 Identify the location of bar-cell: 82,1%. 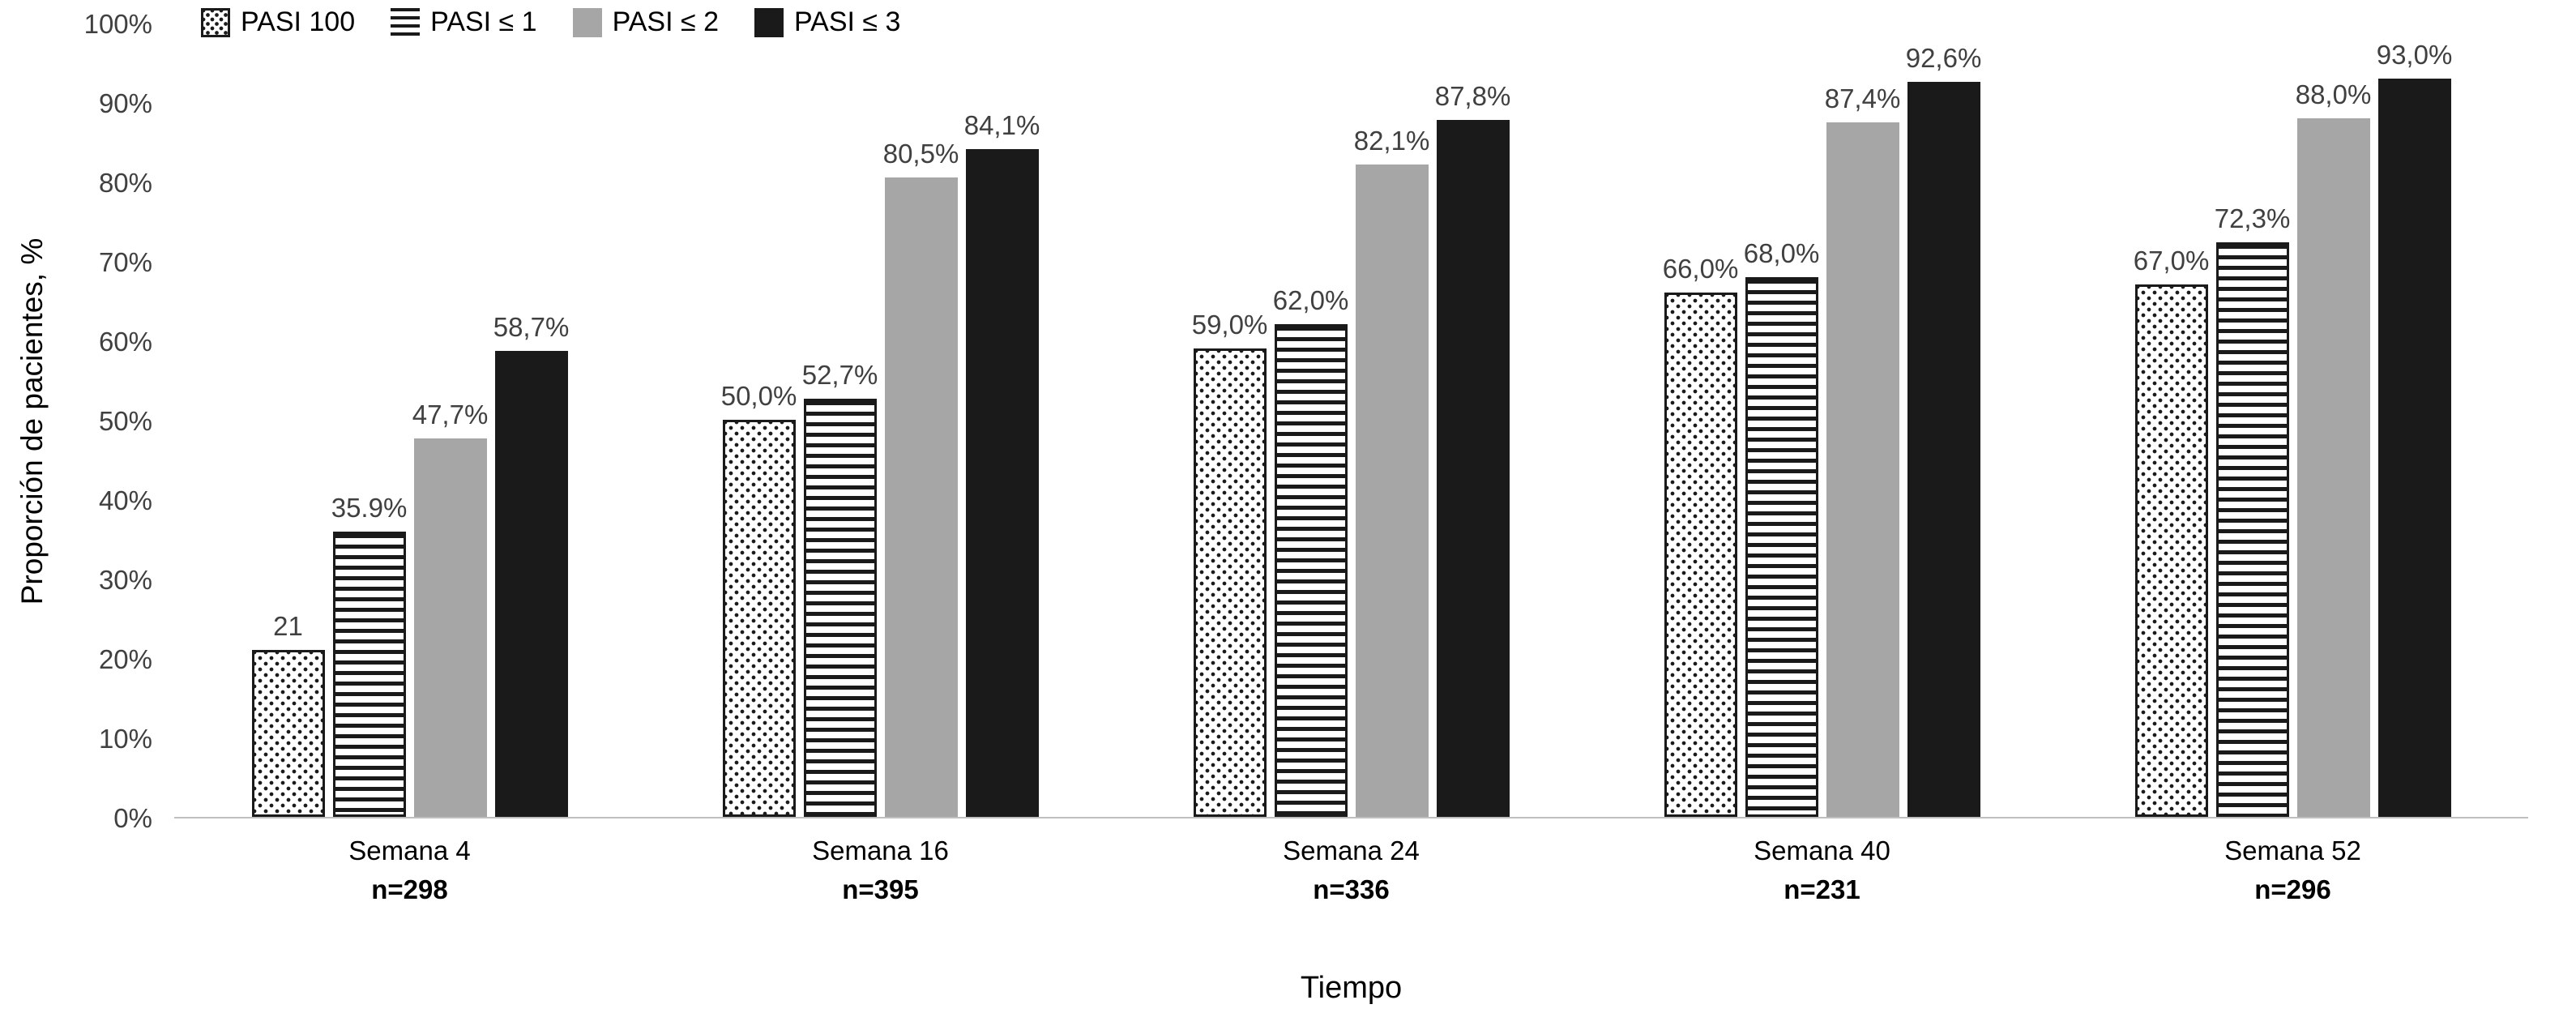
(1391, 420).